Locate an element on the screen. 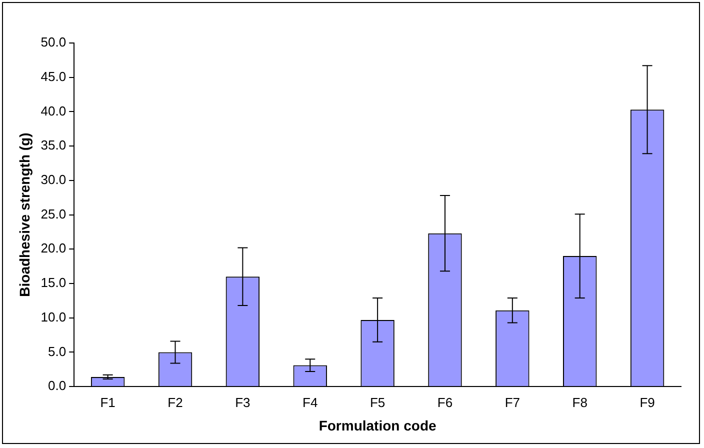 This screenshot has width=704, height=448. x-tick-label: F3 is located at coordinates (242, 402).